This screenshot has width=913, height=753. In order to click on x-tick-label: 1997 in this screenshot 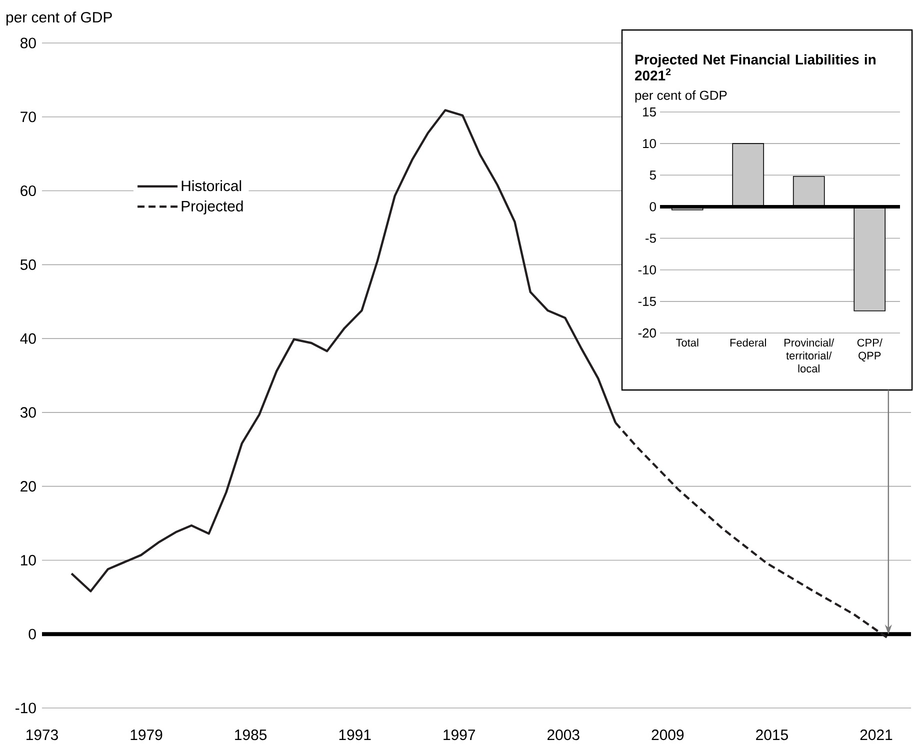, I will do `click(459, 735)`.